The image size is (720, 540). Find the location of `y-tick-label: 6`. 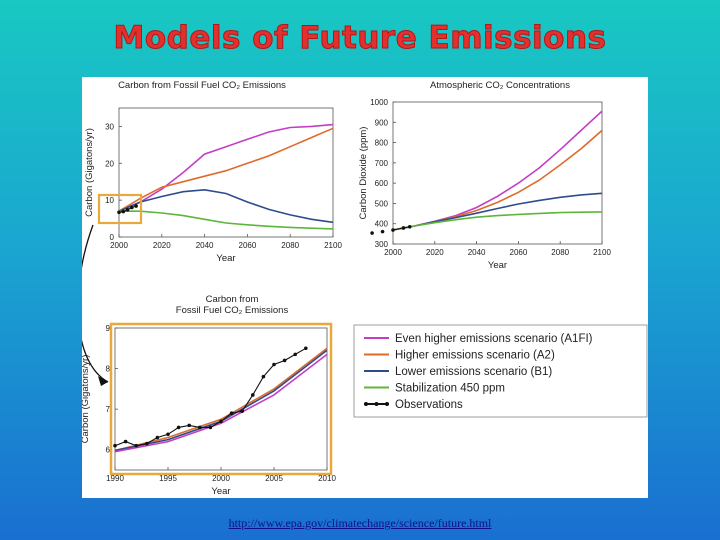

y-tick-label: 6 is located at coordinates (108, 450).